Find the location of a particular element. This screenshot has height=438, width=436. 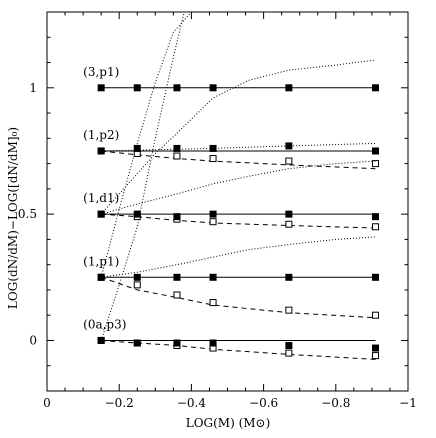

panel-1-p2: (1,p2) is located at coordinates (231, 149).